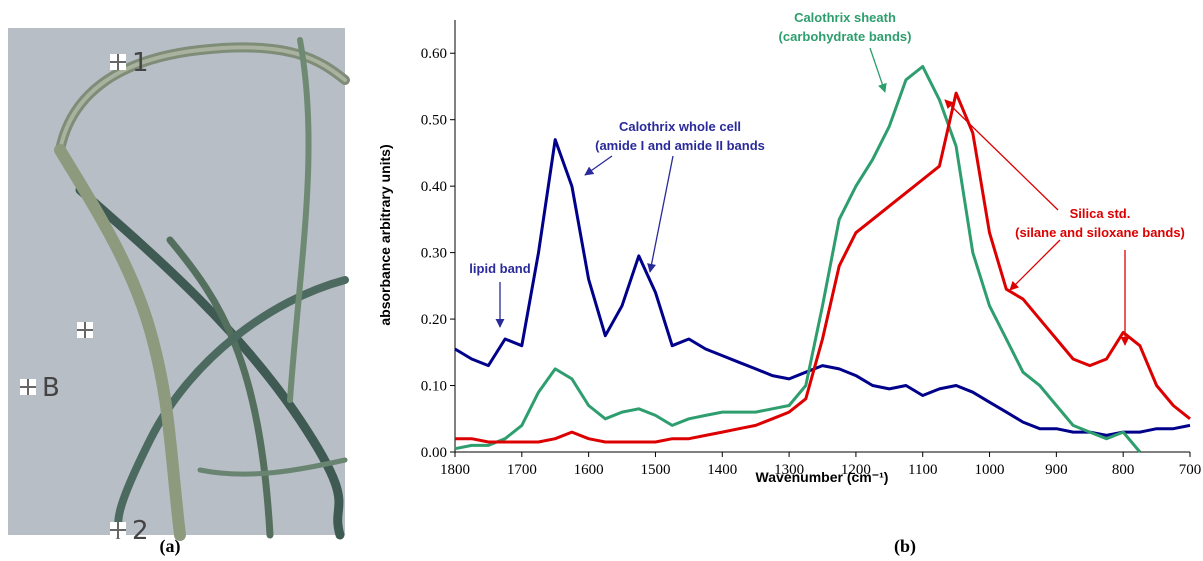  Describe the element at coordinates (385, 234) in the screenshot. I see `y-axis-label: absorbance arbitrary units)` at that location.